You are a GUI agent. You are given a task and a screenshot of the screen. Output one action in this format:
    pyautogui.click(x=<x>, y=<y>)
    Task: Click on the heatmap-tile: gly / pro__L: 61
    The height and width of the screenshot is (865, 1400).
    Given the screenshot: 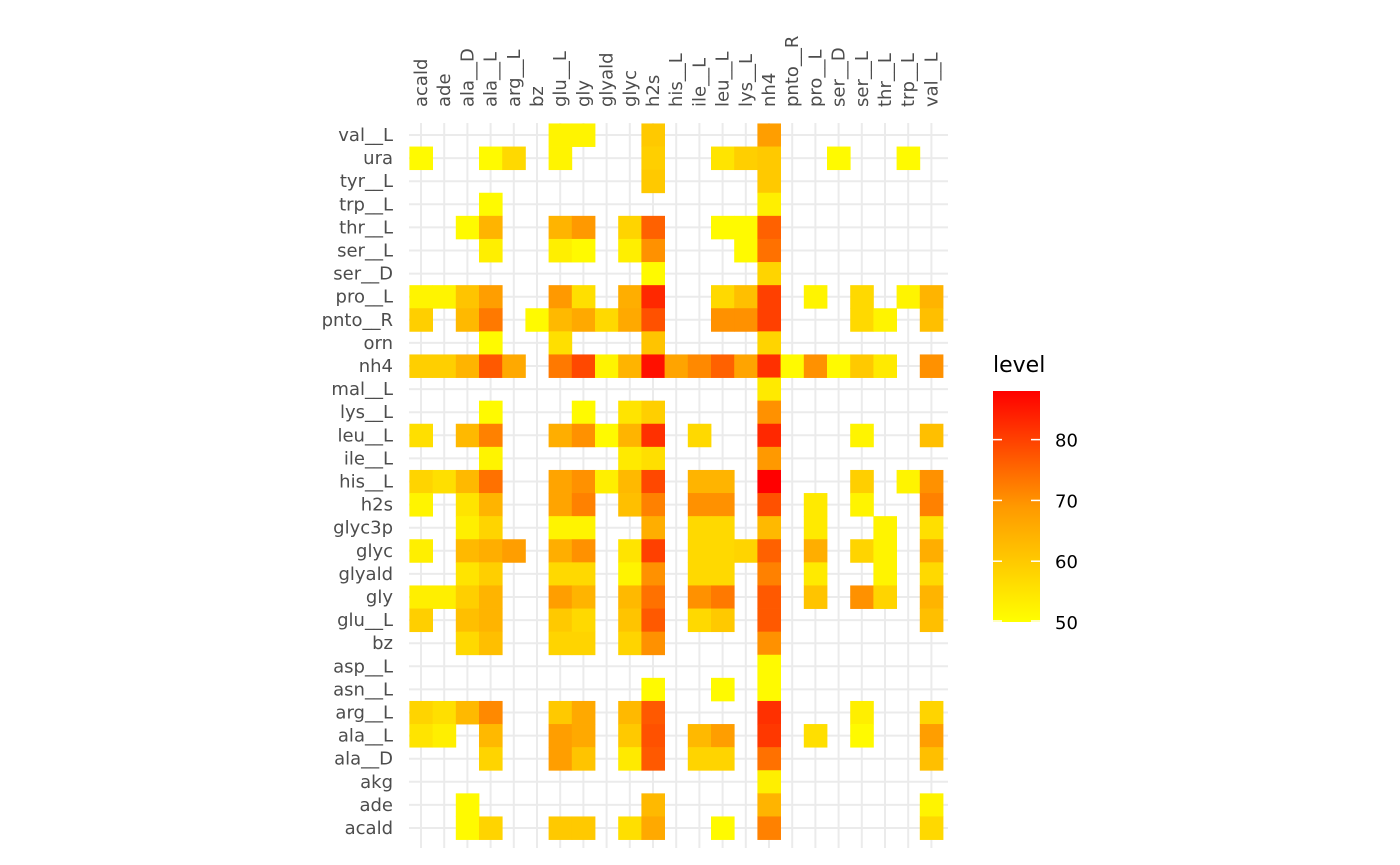 What is the action you would take?
    pyautogui.click(x=815, y=597)
    